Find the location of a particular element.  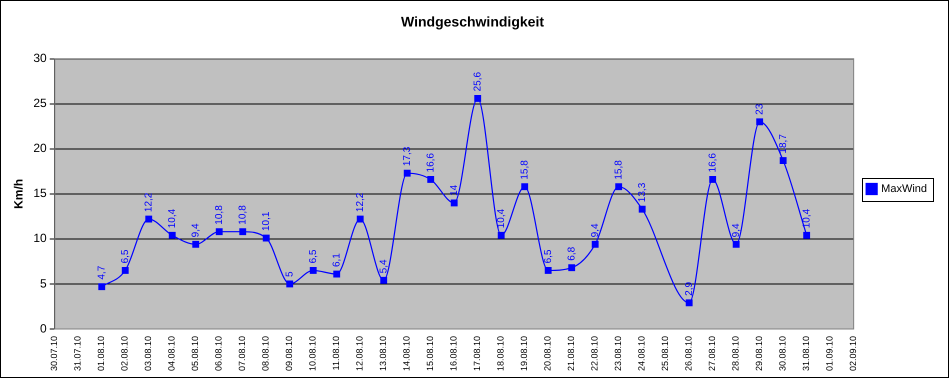

y-tick-label: 5 is located at coordinates (44, 283).